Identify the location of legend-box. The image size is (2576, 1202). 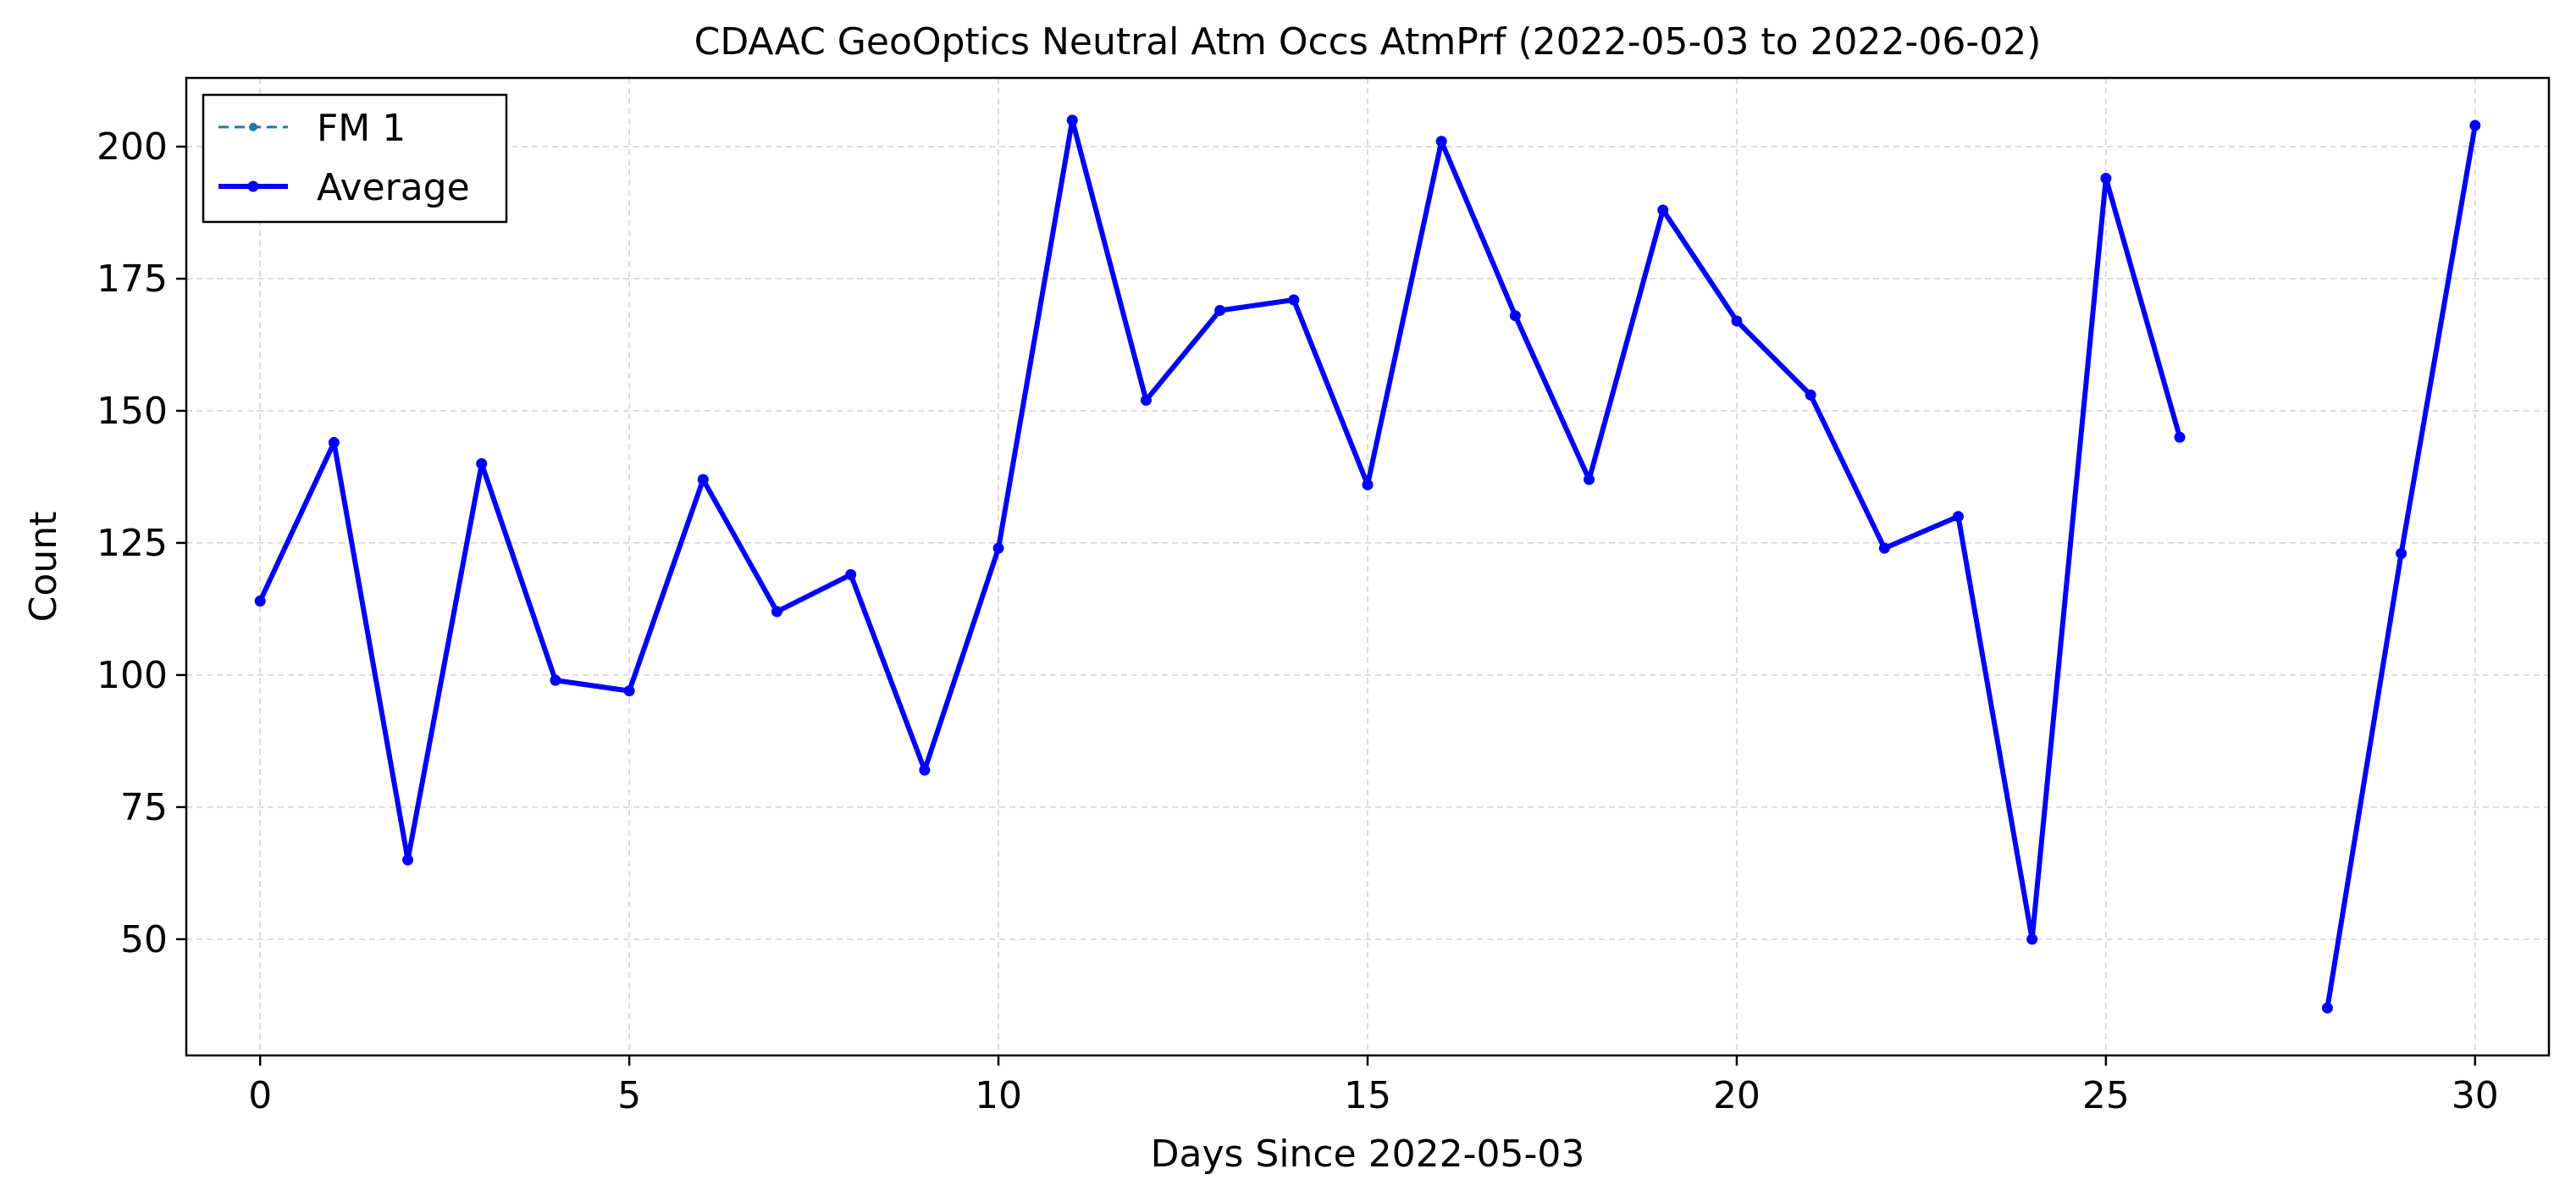
(355, 158).